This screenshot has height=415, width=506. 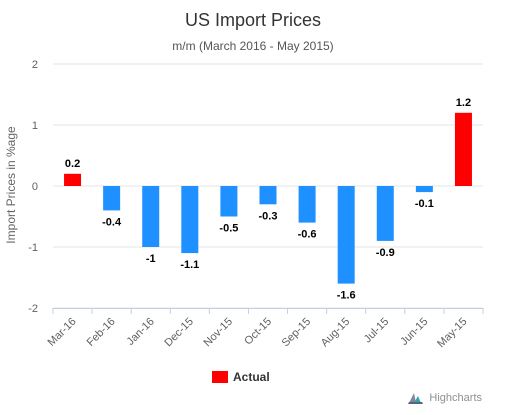 What do you see at coordinates (253, 20) in the screenshot?
I see `chart-title: US Import Prices` at bounding box center [253, 20].